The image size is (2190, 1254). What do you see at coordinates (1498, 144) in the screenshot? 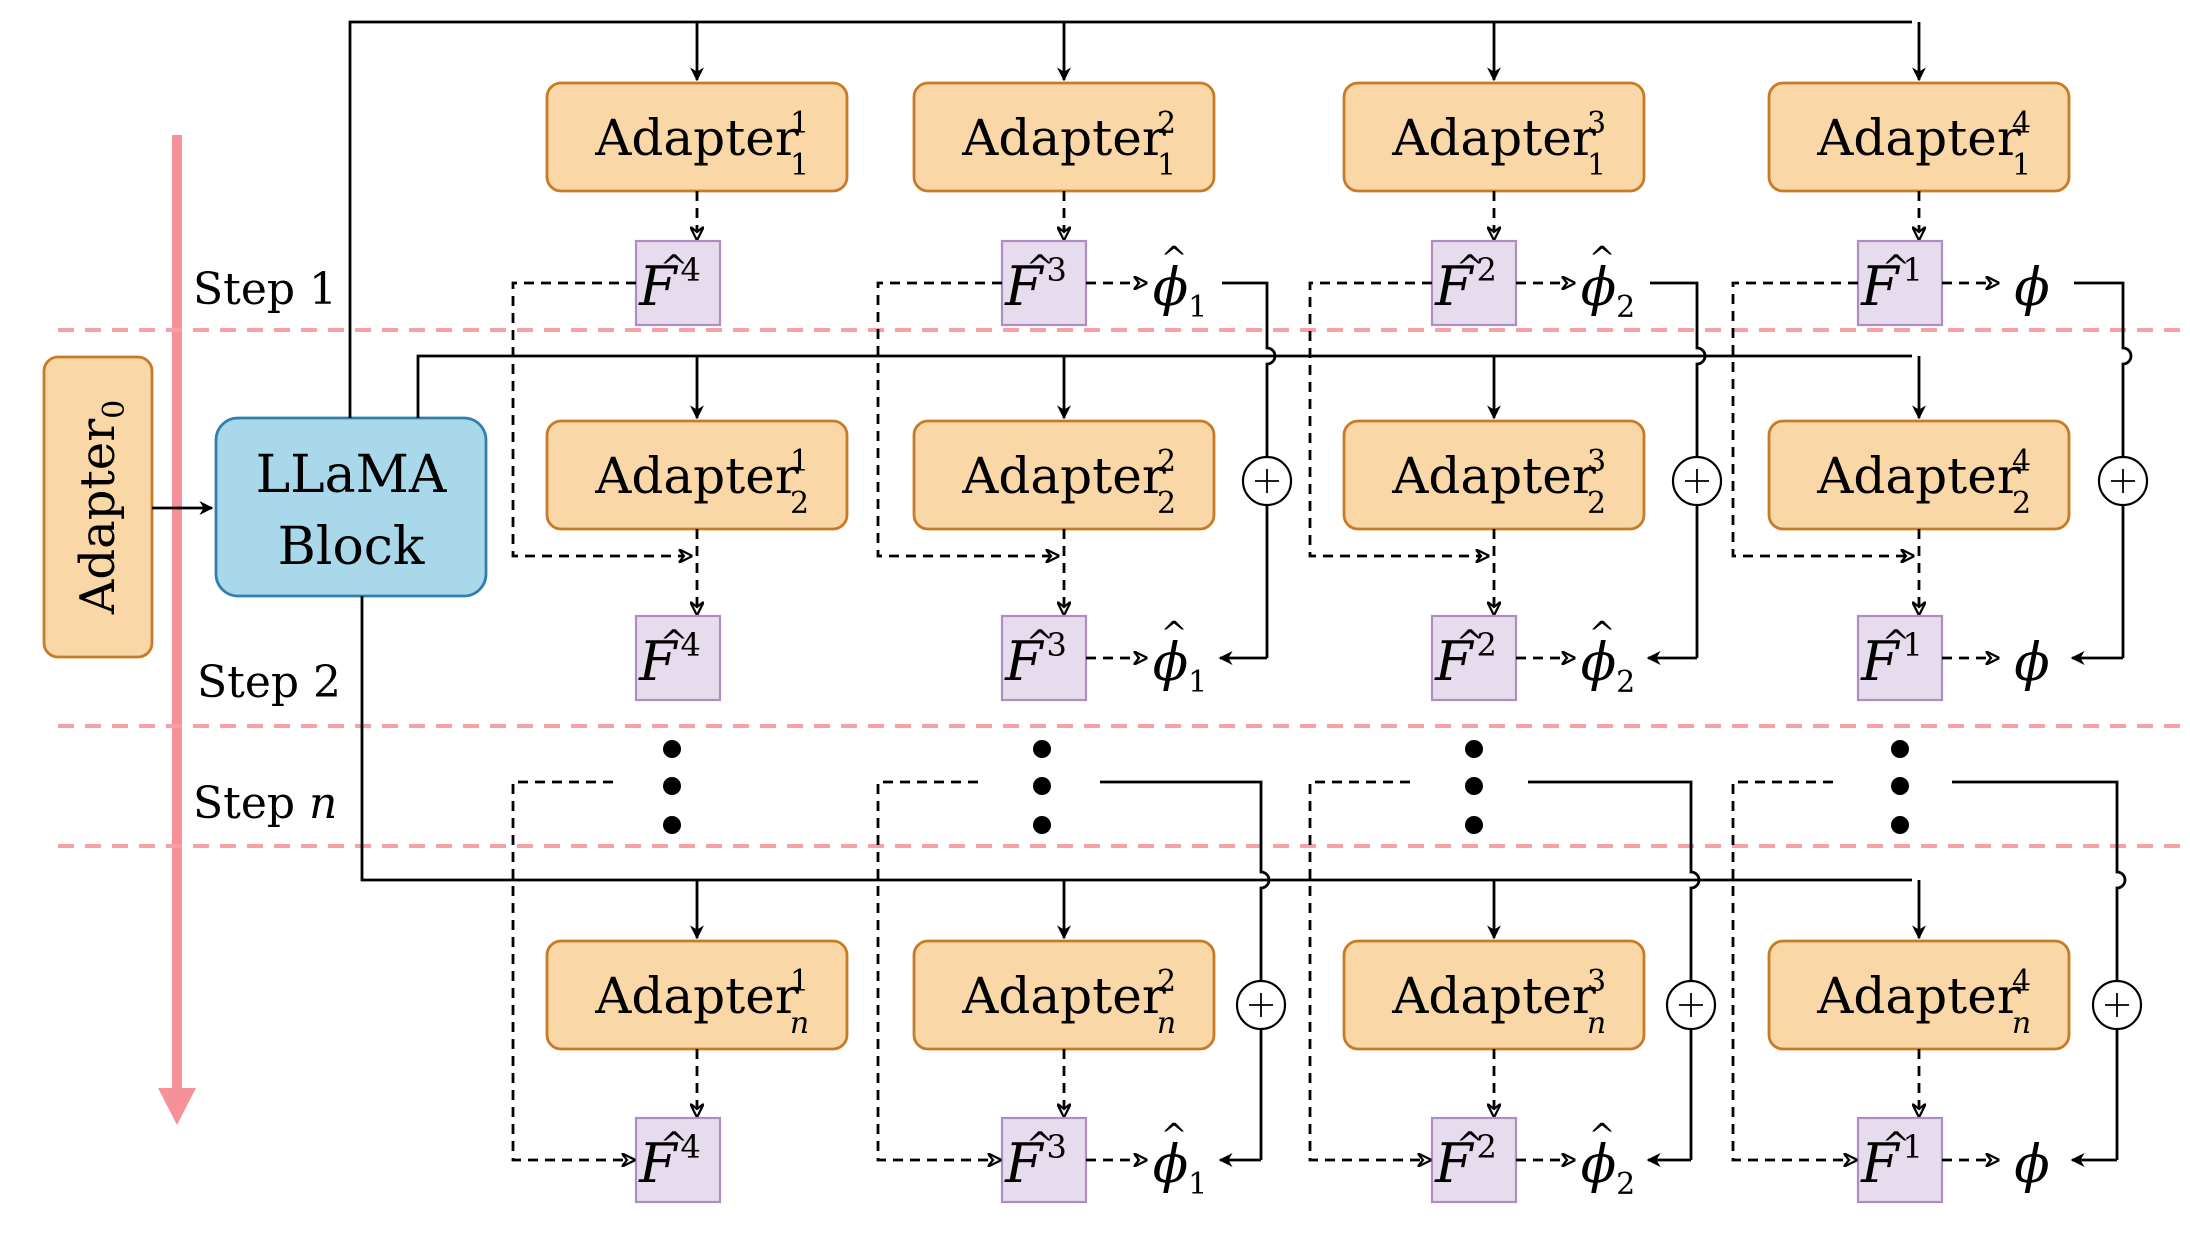
I see `adapter-label: Adapter3 1` at bounding box center [1498, 144].